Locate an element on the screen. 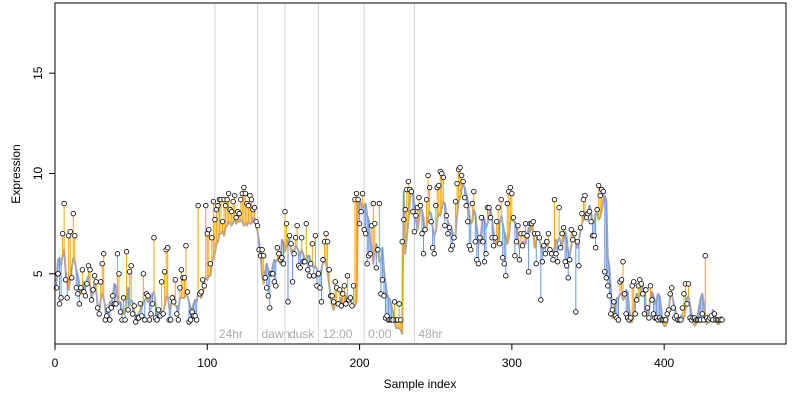 This screenshot has height=400, width=800. x-axis: 0 100 200 300 400 is located at coordinates (363, 357).